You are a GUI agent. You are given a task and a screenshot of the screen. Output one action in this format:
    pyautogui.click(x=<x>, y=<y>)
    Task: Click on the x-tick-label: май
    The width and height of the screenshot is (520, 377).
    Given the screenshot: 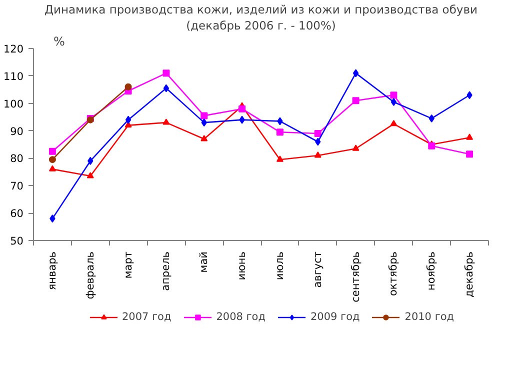 What is the action you would take?
    pyautogui.click(x=204, y=262)
    